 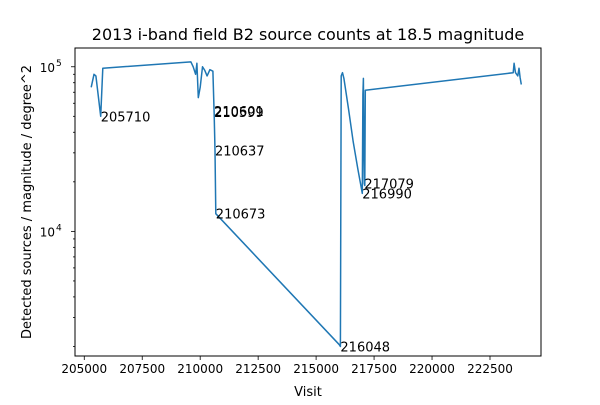 What do you see at coordinates (432, 369) in the screenshot?
I see `x-tick-label: 220000` at bounding box center [432, 369].